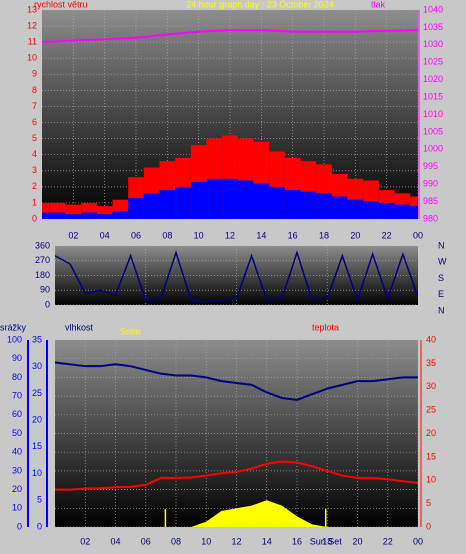  Describe the element at coordinates (17, 470) in the screenshot. I see `y-tick-label: 30` at that location.